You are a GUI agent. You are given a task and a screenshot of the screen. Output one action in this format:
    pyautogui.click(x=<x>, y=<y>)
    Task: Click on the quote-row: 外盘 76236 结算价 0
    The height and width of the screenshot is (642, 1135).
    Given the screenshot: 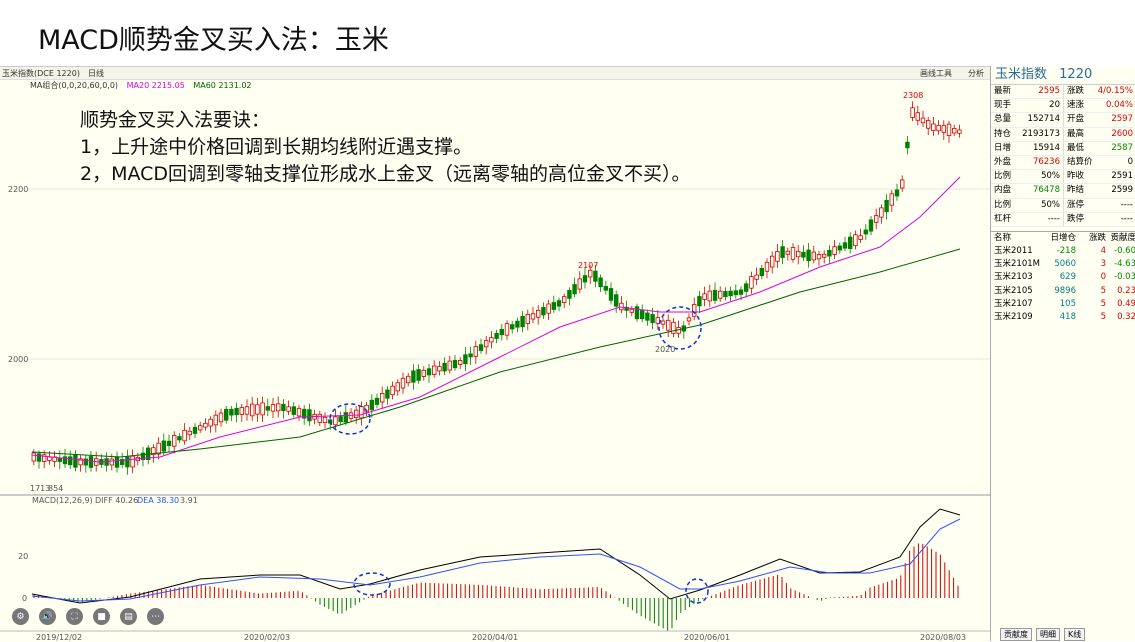 What is the action you would take?
    pyautogui.click(x=1063, y=163)
    